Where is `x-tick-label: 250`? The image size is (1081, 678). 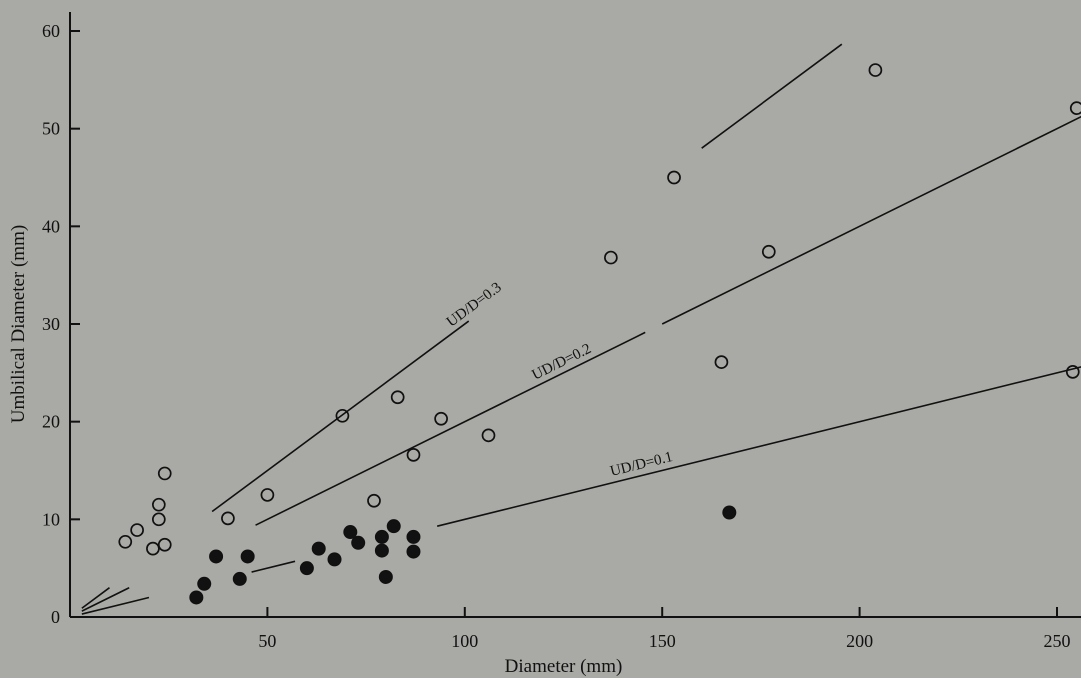 x-tick-label: 250 is located at coordinates (1057, 641).